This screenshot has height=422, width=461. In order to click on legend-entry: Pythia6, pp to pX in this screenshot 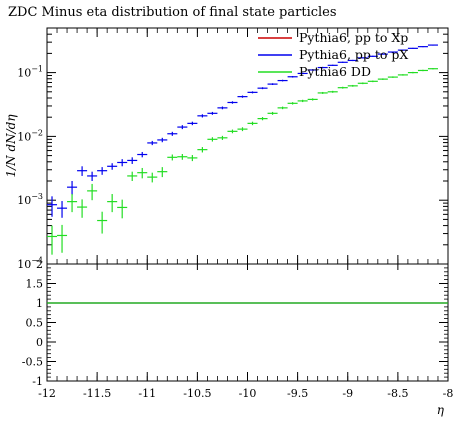, I will do `click(333, 54)`.